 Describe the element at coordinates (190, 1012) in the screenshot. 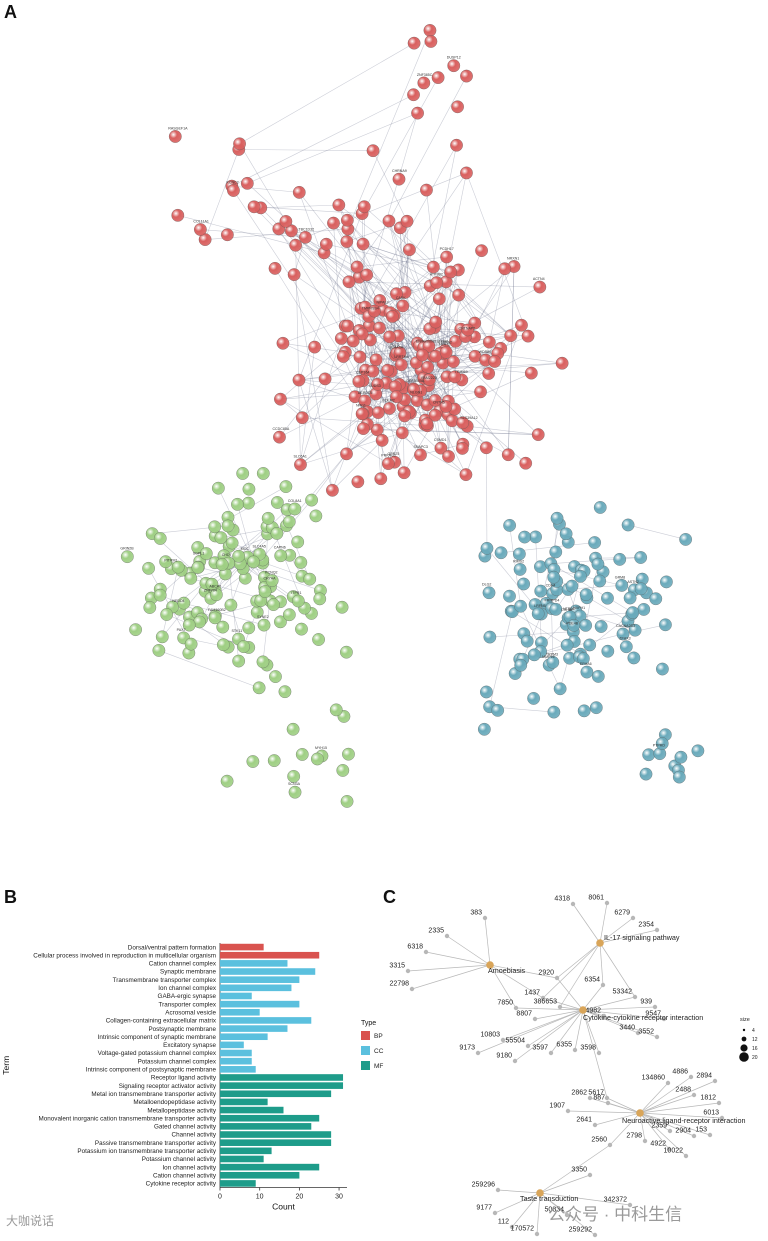

I see `category-label: Acrosomal vesicle` at that location.